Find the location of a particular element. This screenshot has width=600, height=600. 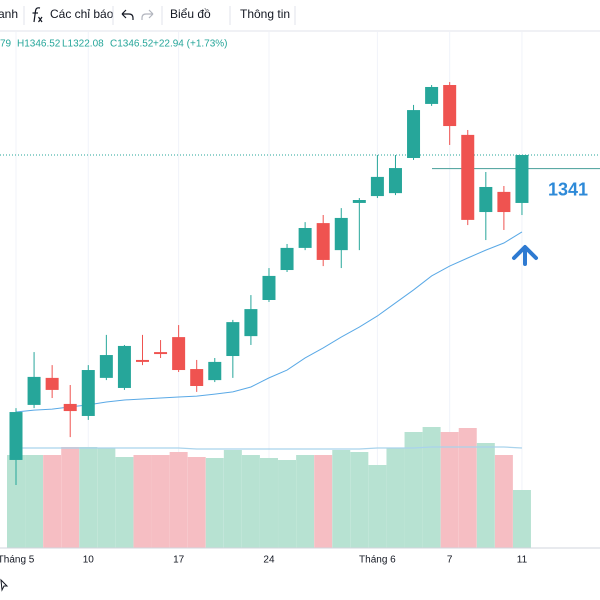

legend-low: L1322.08 is located at coordinates (83, 44).